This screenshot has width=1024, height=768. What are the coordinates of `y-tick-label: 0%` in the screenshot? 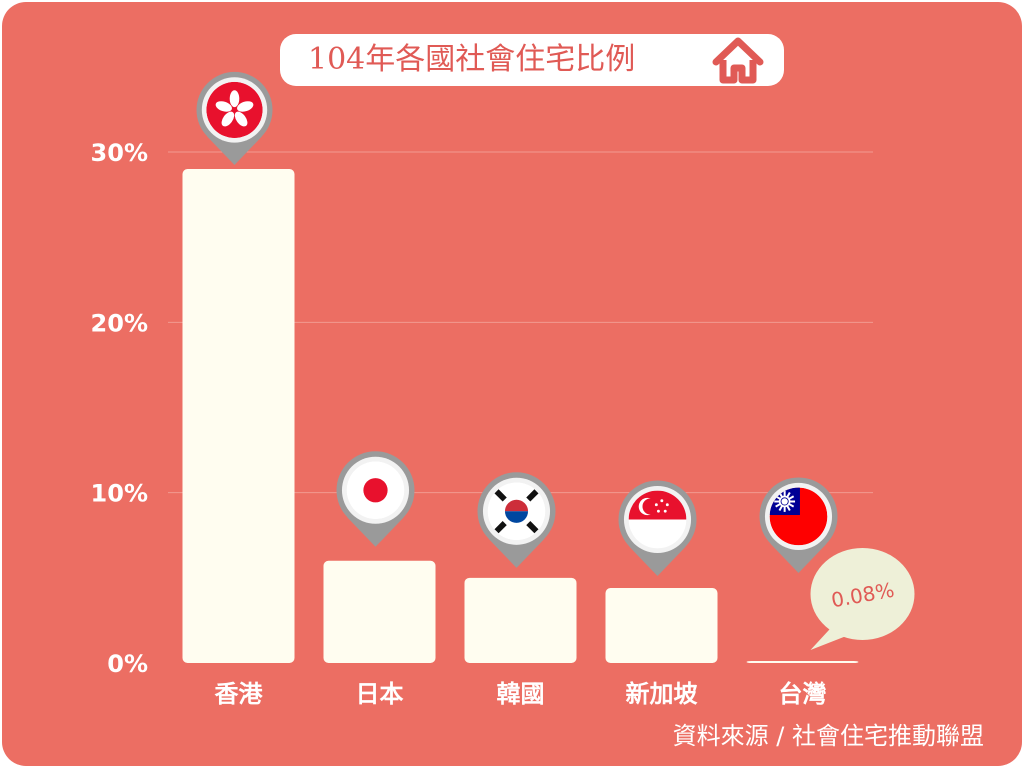 It's located at (127, 664).